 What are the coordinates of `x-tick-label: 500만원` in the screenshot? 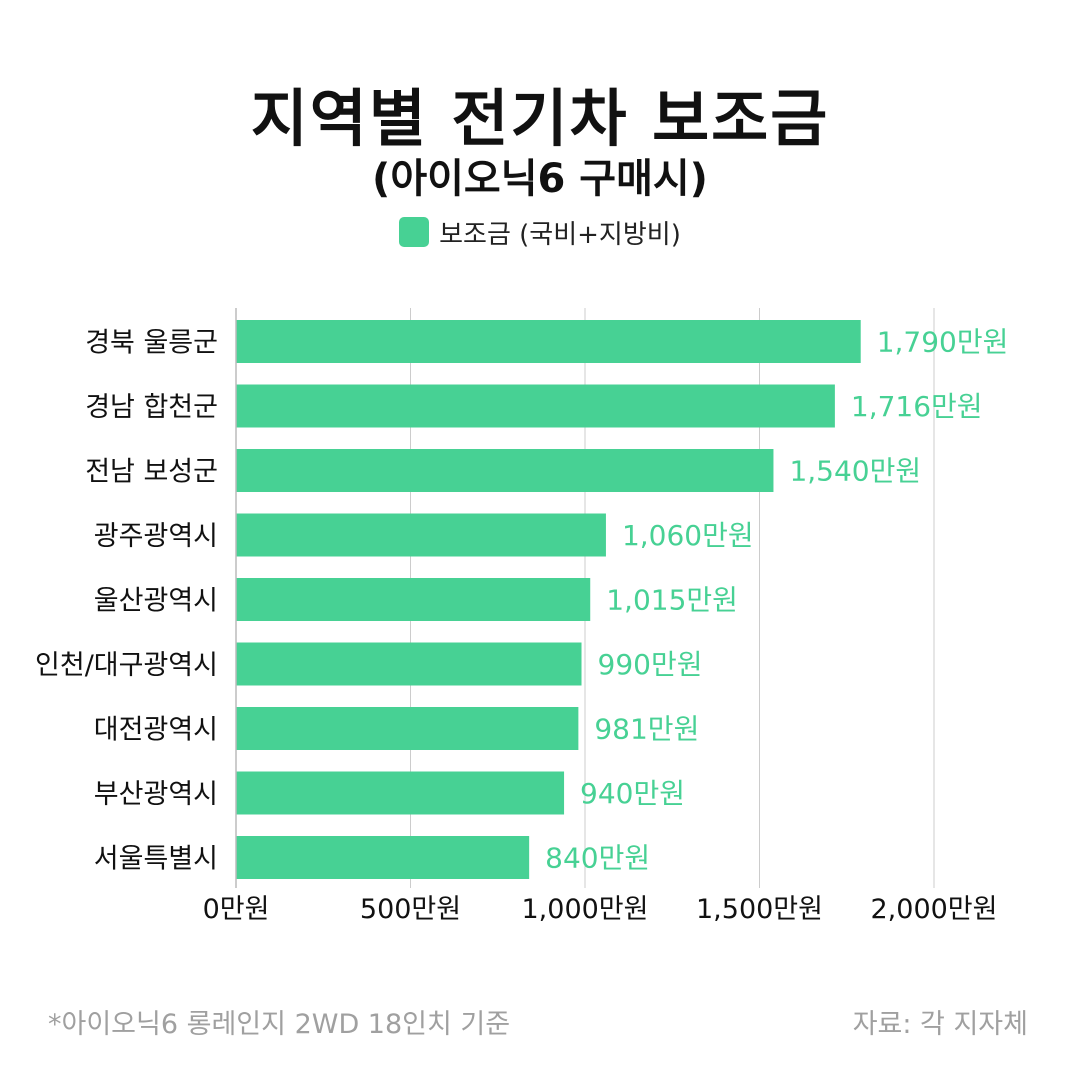 It's located at (410, 909).